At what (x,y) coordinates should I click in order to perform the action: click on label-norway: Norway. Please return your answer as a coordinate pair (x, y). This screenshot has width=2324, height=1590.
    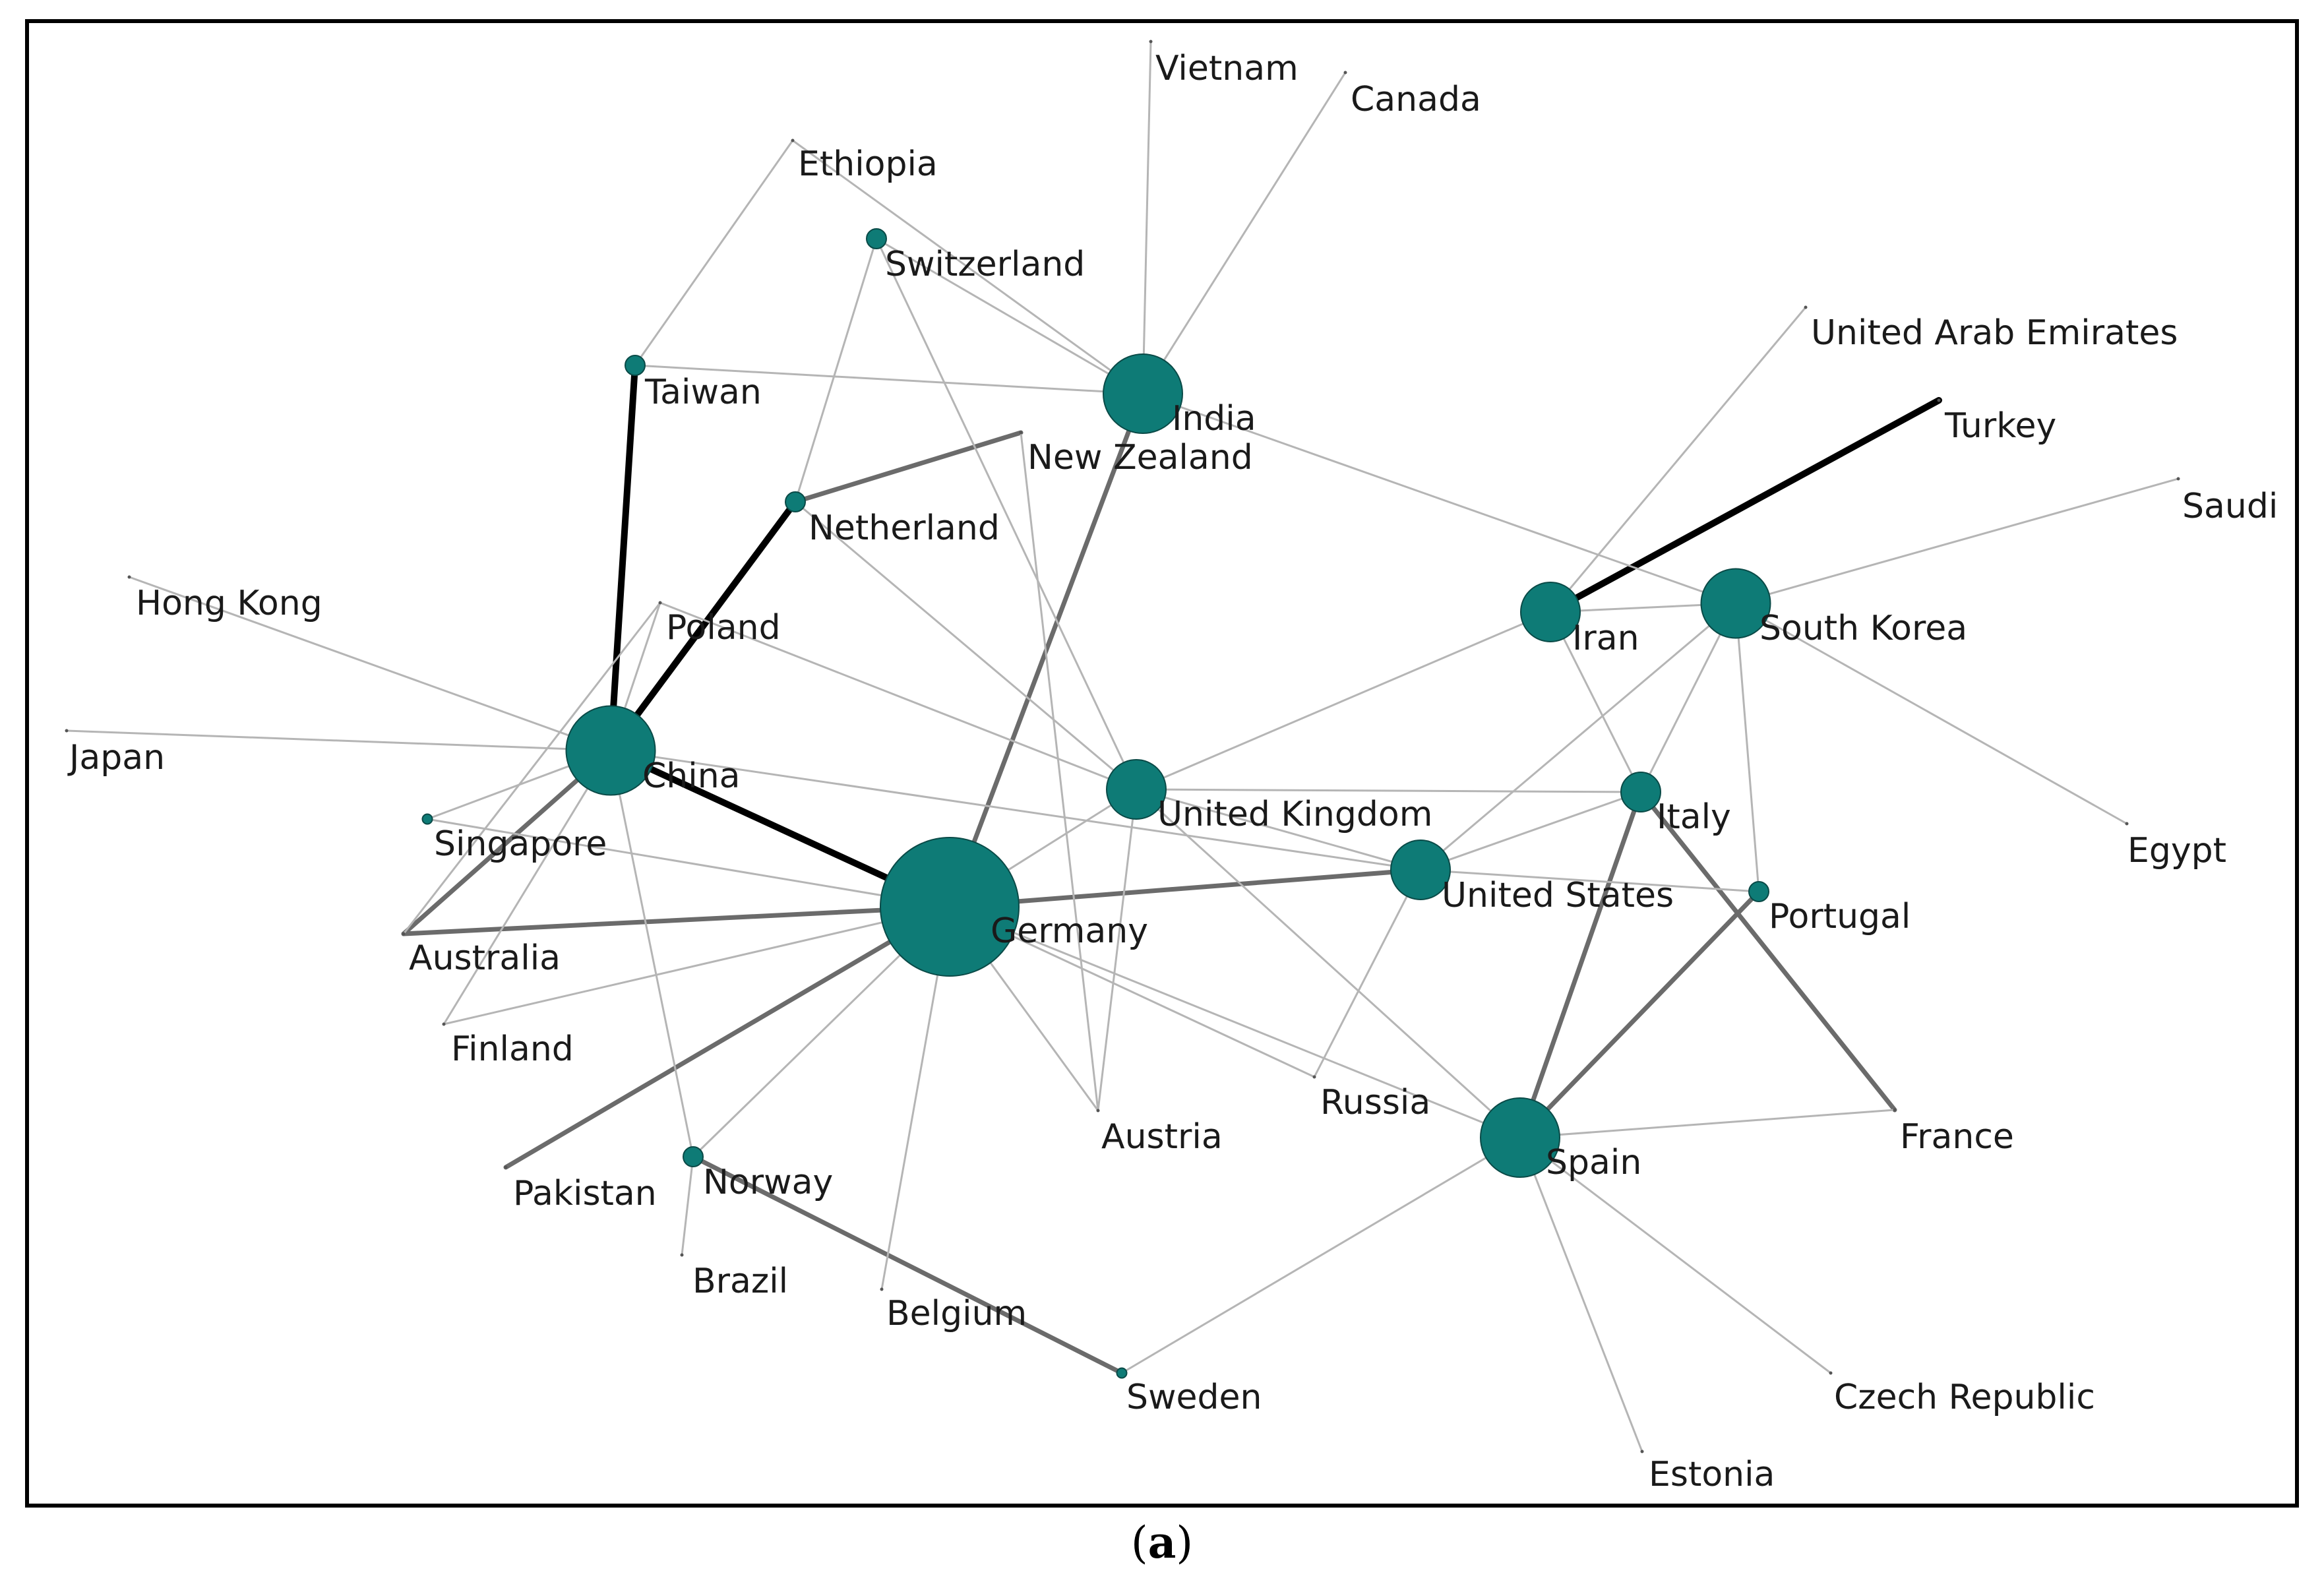
    Looking at the image, I should click on (768, 1182).